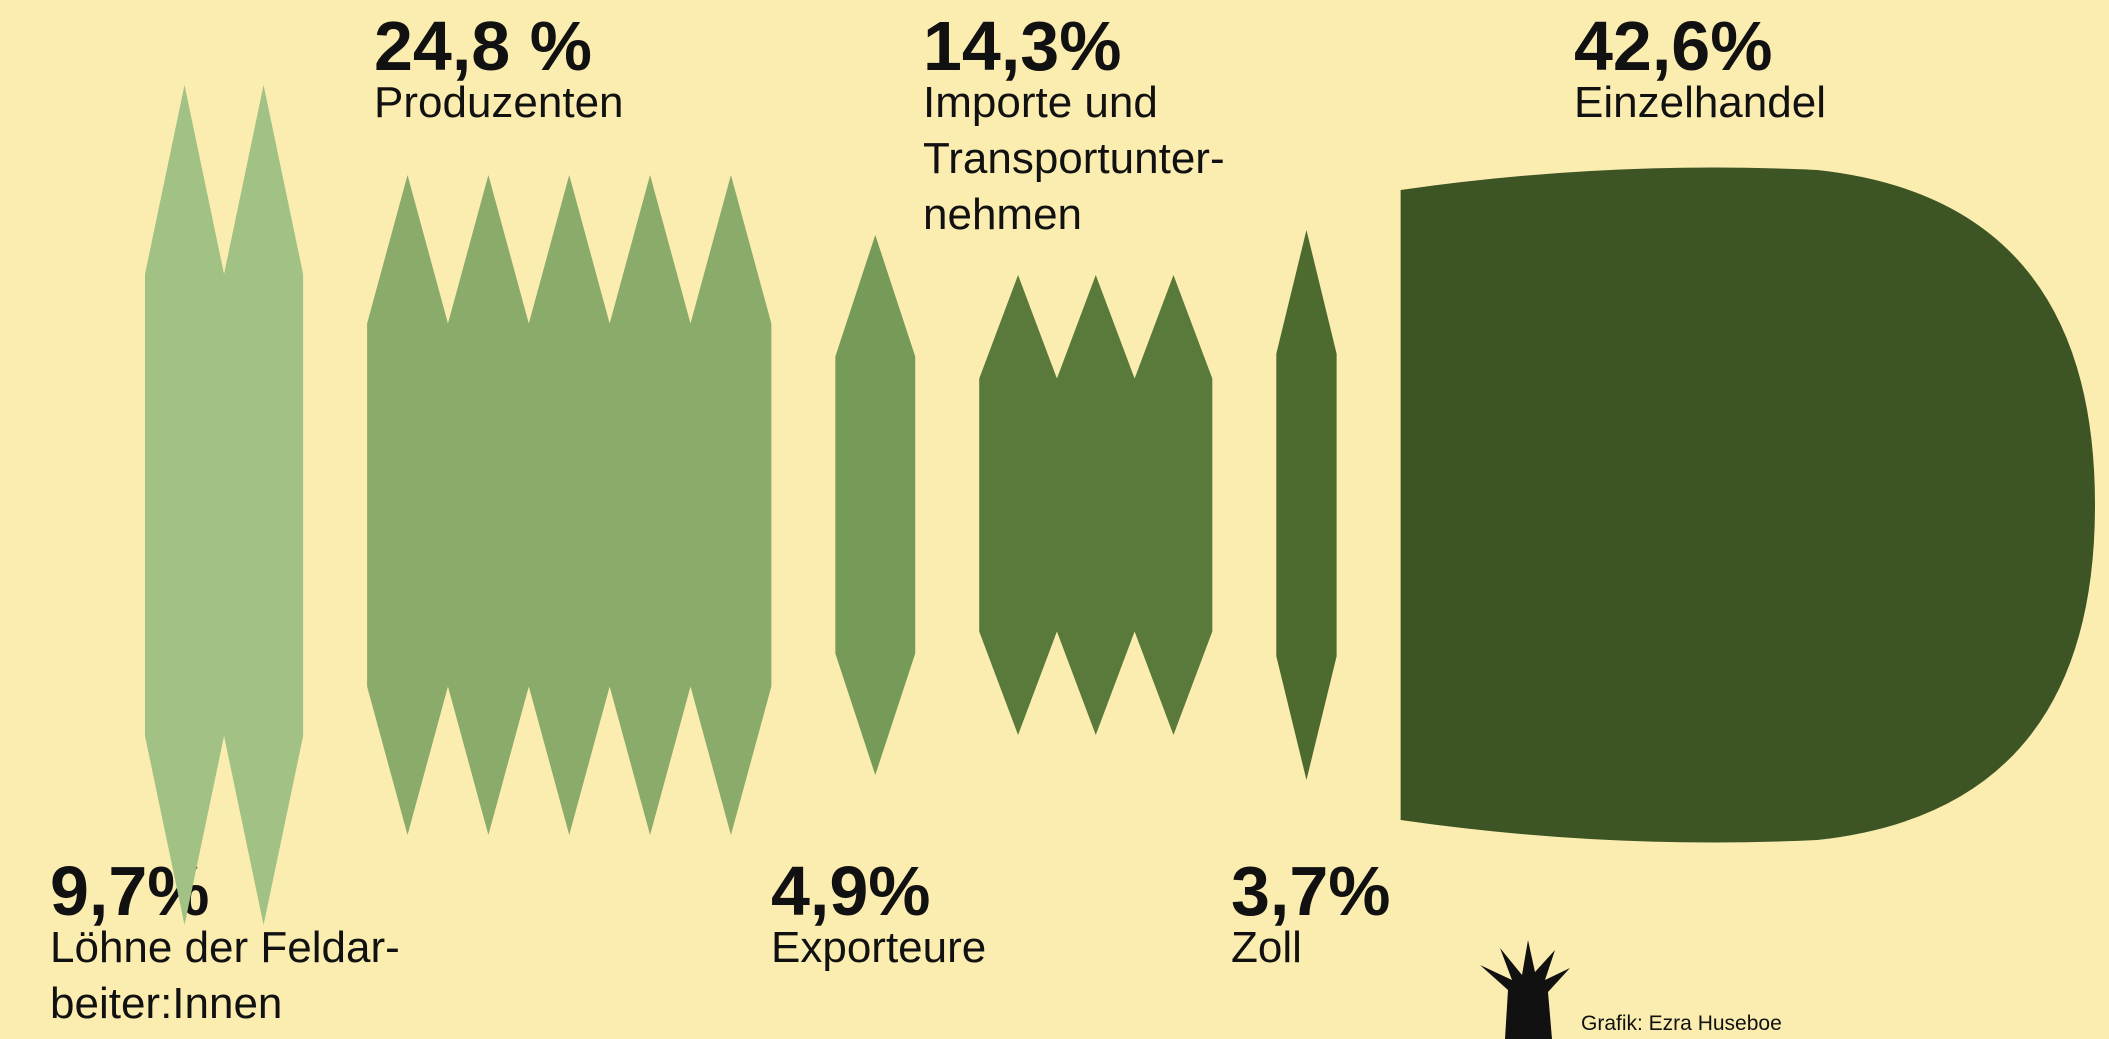 The image size is (2109, 1039). I want to click on value-label: 4,9%, so click(851, 891).